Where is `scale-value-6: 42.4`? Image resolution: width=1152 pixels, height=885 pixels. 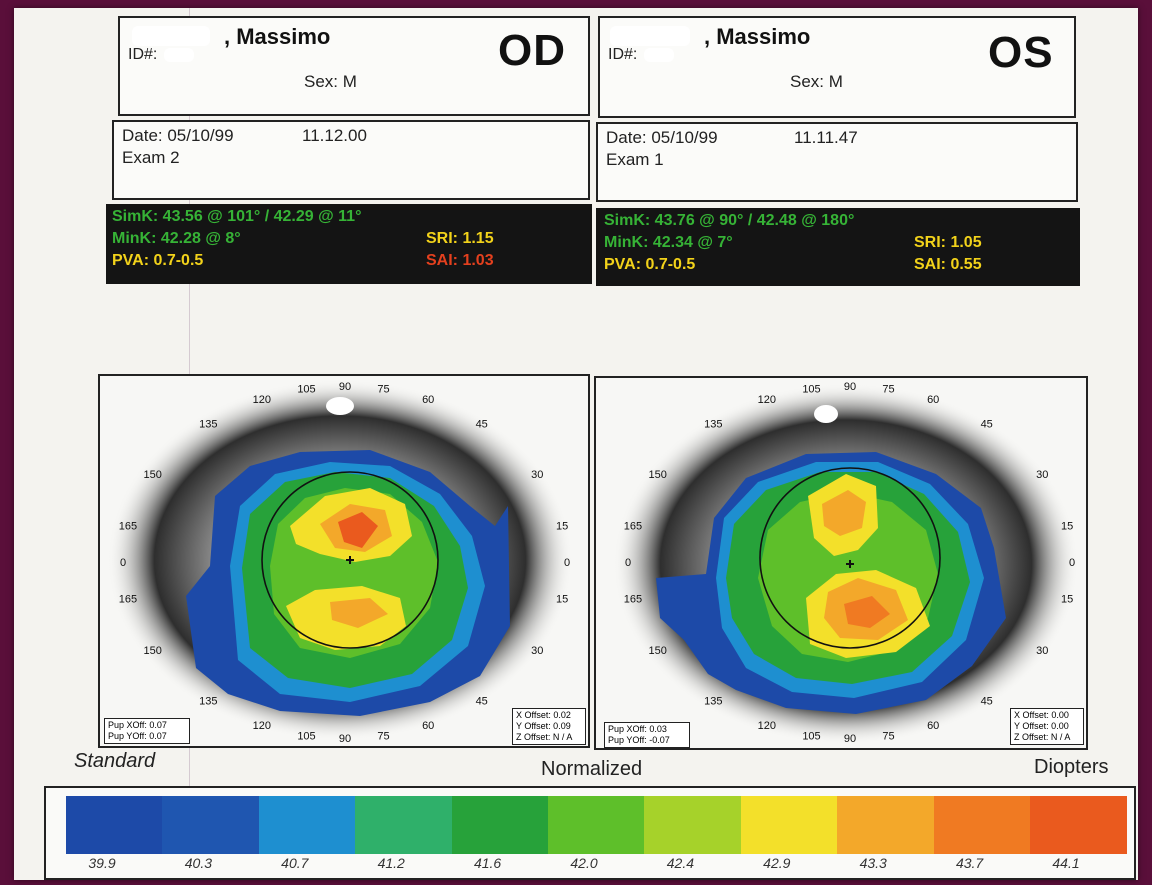 scale-value-6: 42.4 is located at coordinates (680, 863).